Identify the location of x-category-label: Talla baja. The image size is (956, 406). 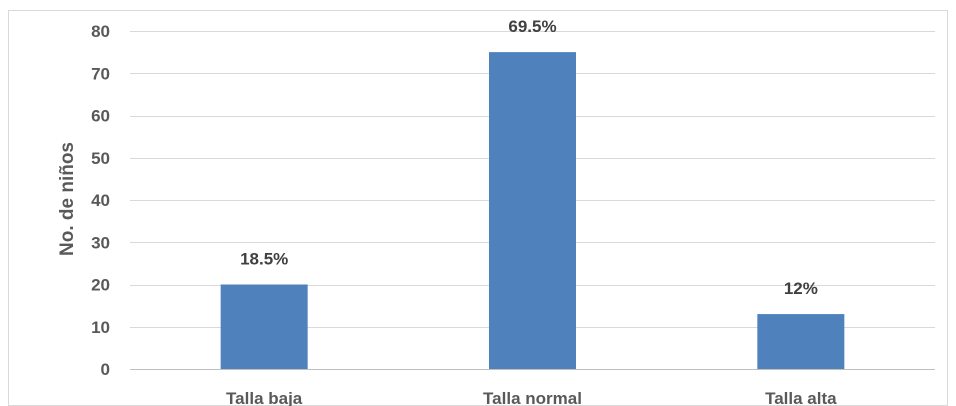
(264, 397).